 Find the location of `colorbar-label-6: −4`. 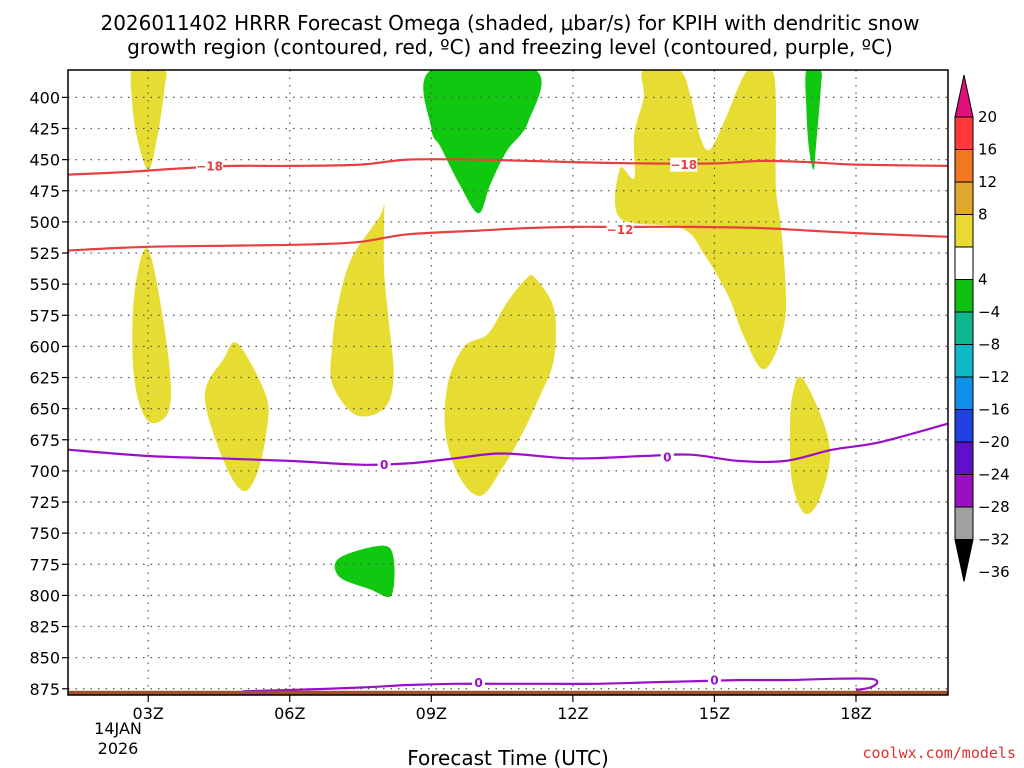

colorbar-label-6: −4 is located at coordinates (989, 312).